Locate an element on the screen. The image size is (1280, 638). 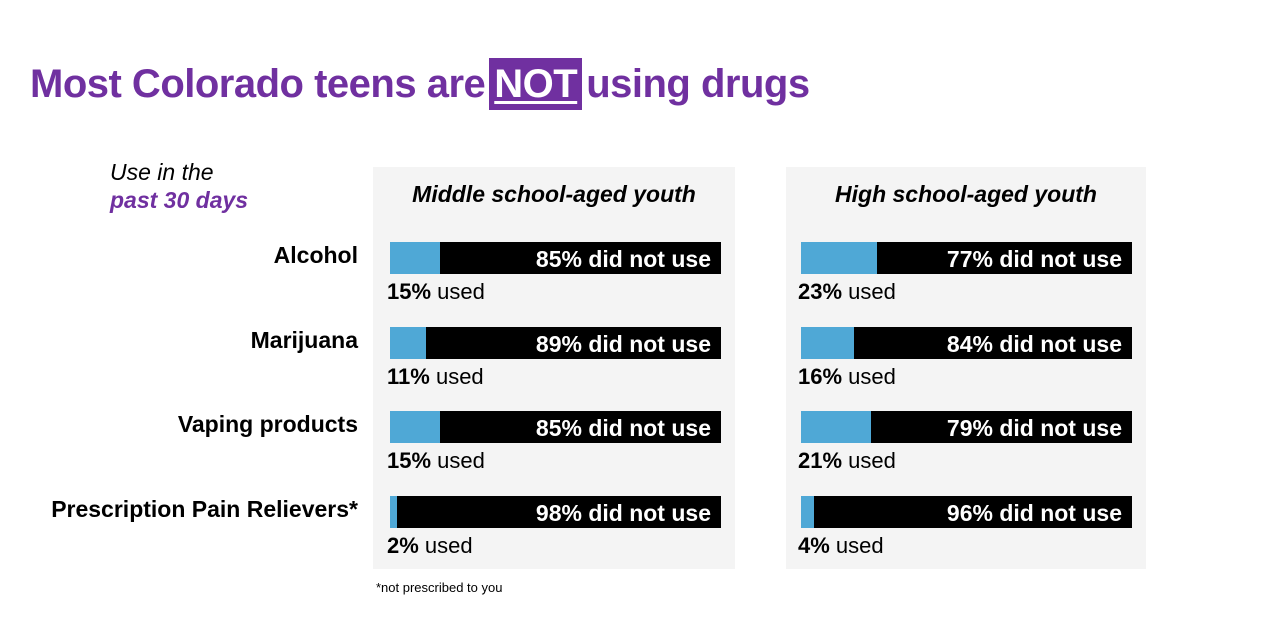
subhead-line1: Use in the is located at coordinates (162, 172).